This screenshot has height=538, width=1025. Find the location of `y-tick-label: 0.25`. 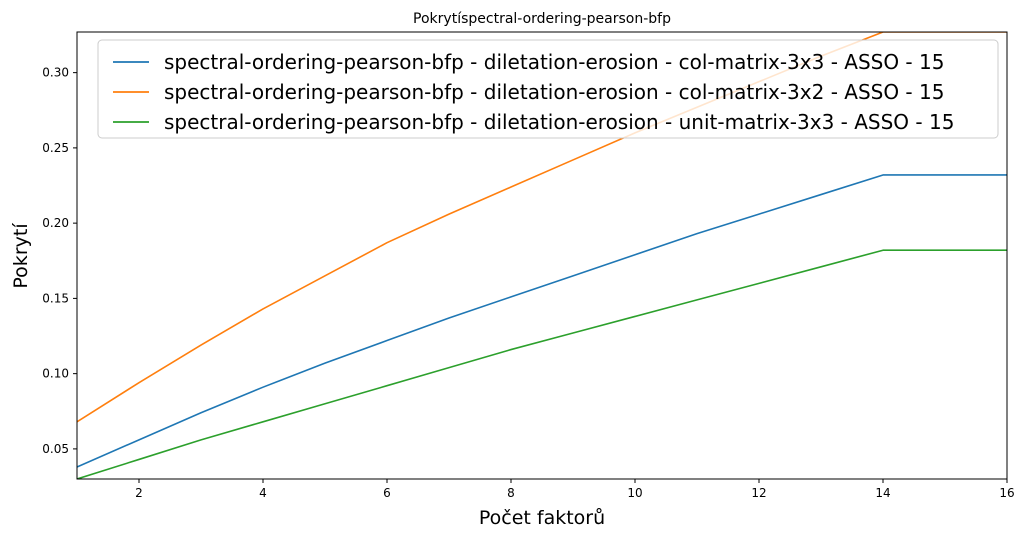

y-tick-label: 0.25 is located at coordinates (55, 148).